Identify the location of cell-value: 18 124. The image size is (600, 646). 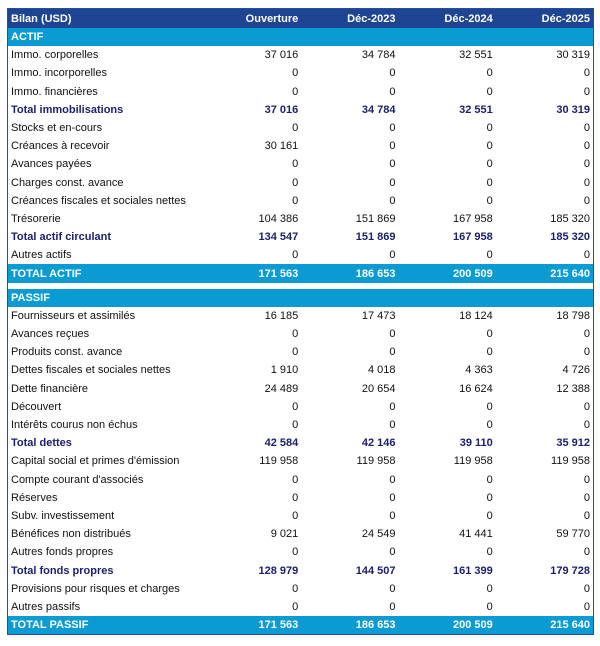
(476, 315).